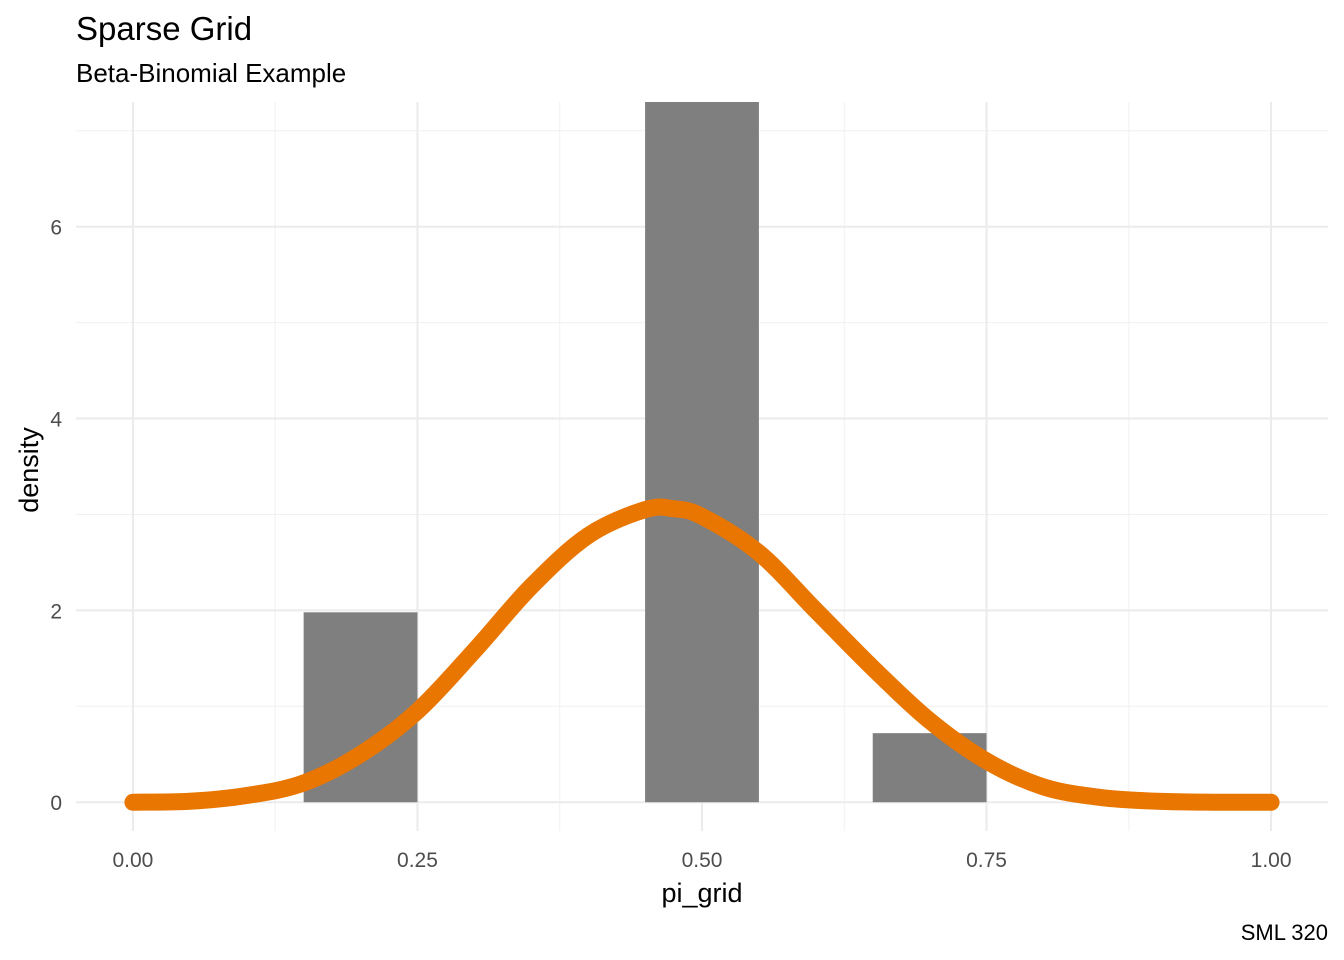 The height and width of the screenshot is (960, 1344). What do you see at coordinates (56, 420) in the screenshot?
I see `y-tick-label: 4` at bounding box center [56, 420].